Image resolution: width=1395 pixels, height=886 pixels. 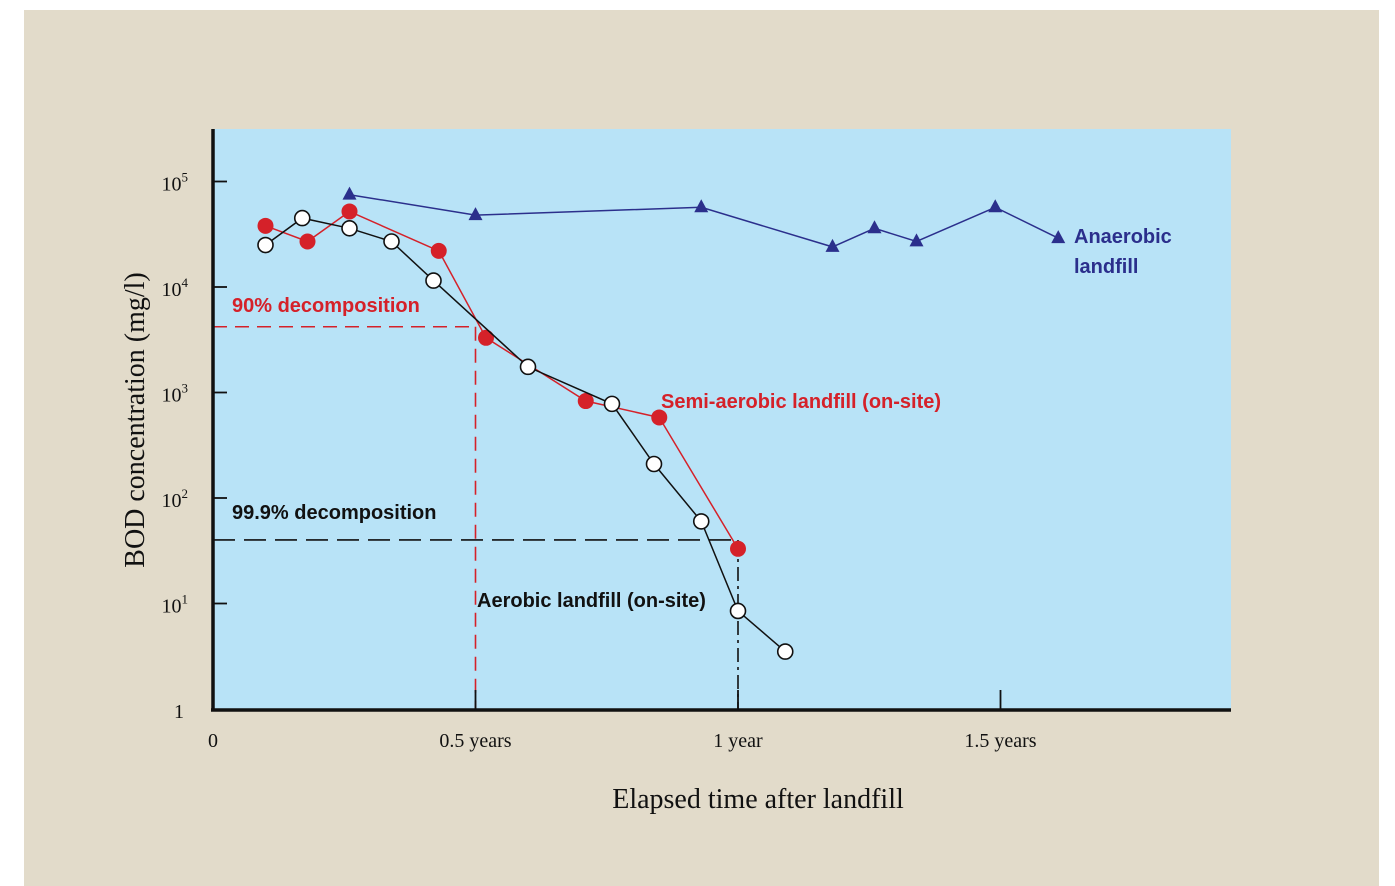 What do you see at coordinates (1123, 237) in the screenshot?
I see `label-anaerobic-line1: Anaerobic` at bounding box center [1123, 237].